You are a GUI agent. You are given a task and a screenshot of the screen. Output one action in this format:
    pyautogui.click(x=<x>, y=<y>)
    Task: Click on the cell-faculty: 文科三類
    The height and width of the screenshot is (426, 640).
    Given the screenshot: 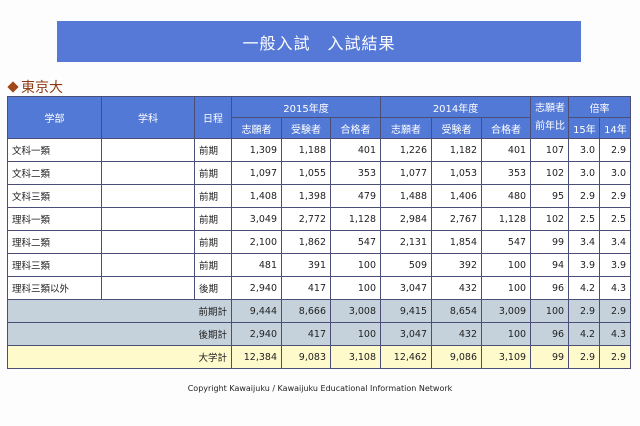 What is the action you would take?
    pyautogui.click(x=54, y=196)
    